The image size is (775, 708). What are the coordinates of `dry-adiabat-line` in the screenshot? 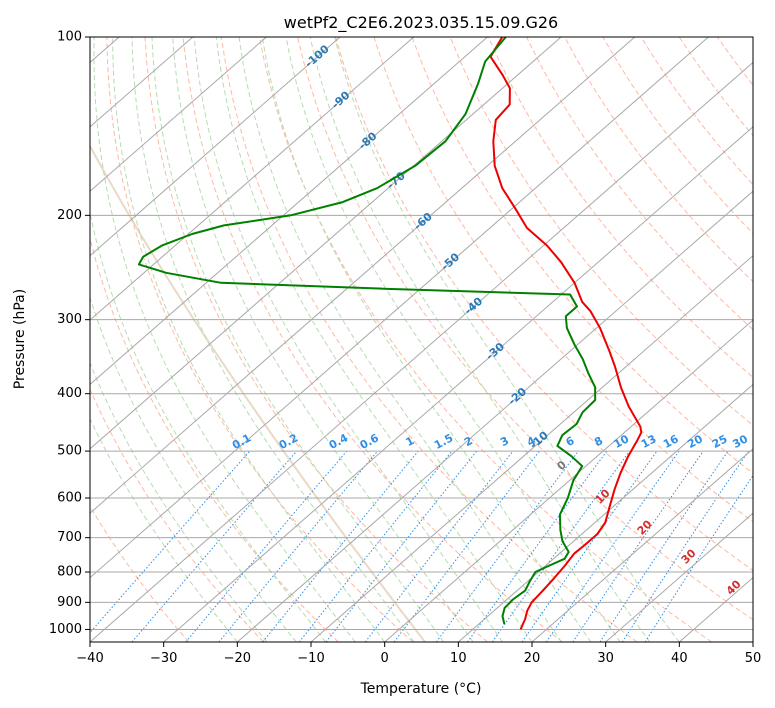 It's located at (177, 515).